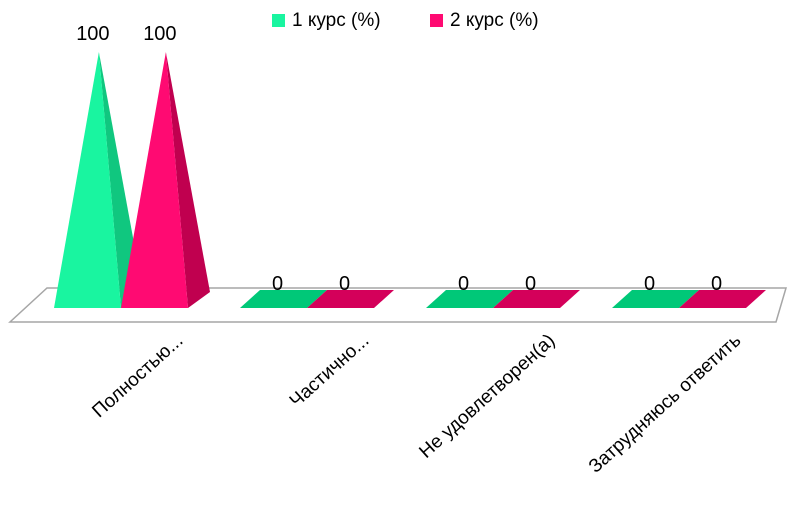 The width and height of the screenshot is (797, 529). I want to click on chart-floor, so click(398, 305).